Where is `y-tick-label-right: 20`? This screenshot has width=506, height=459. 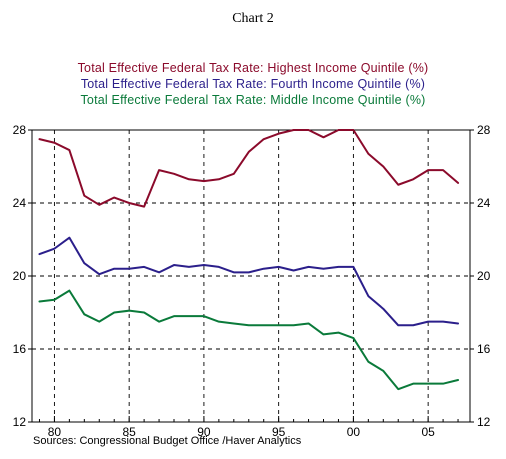
y-tick-label-right: 20 is located at coordinates (484, 276).